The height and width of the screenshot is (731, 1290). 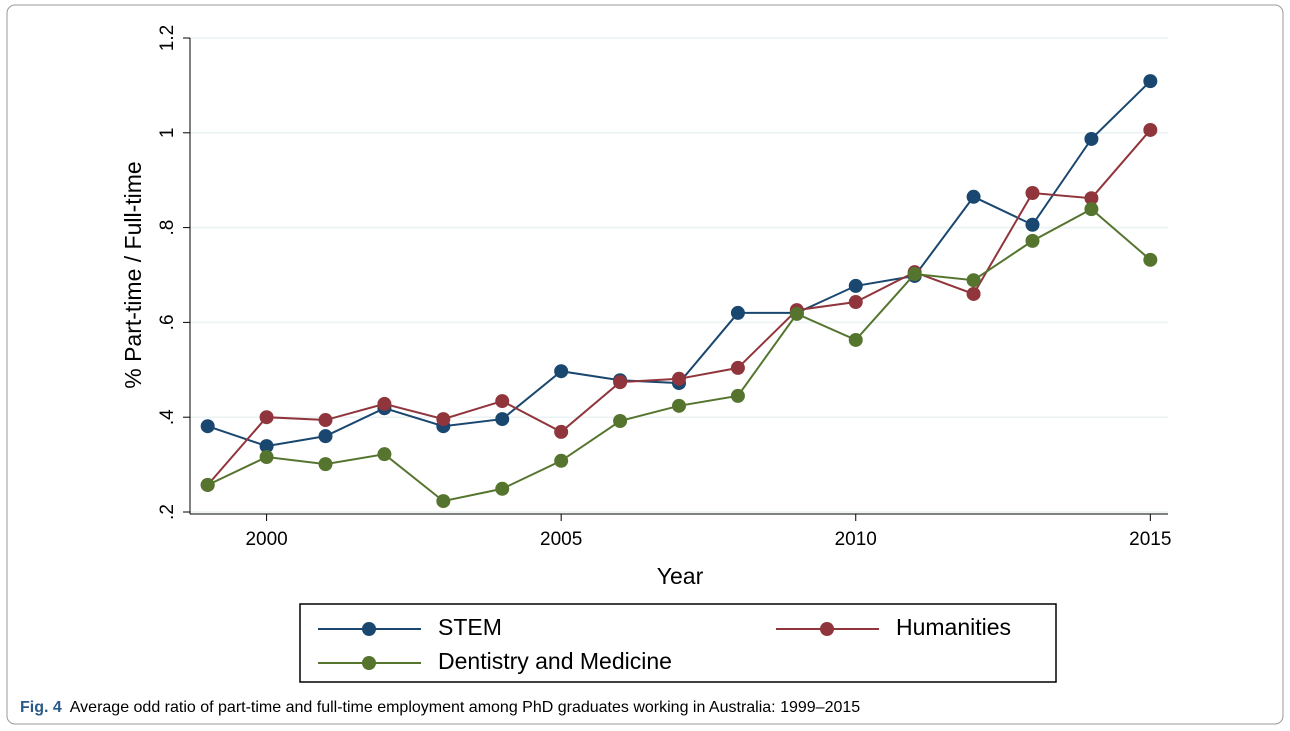 What do you see at coordinates (1150, 539) in the screenshot?
I see `x-tick-label: 2015` at bounding box center [1150, 539].